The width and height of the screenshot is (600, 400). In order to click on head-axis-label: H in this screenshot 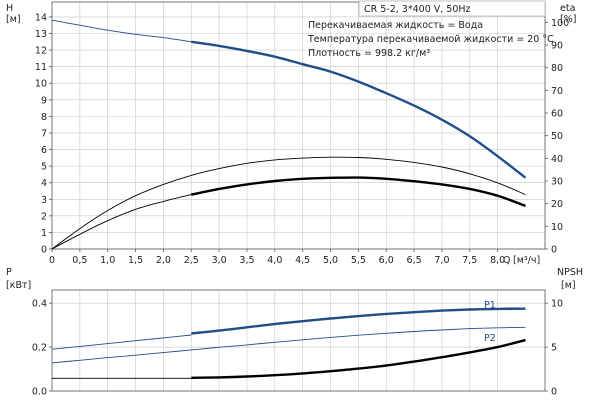, I will do `click(9, 8)`.